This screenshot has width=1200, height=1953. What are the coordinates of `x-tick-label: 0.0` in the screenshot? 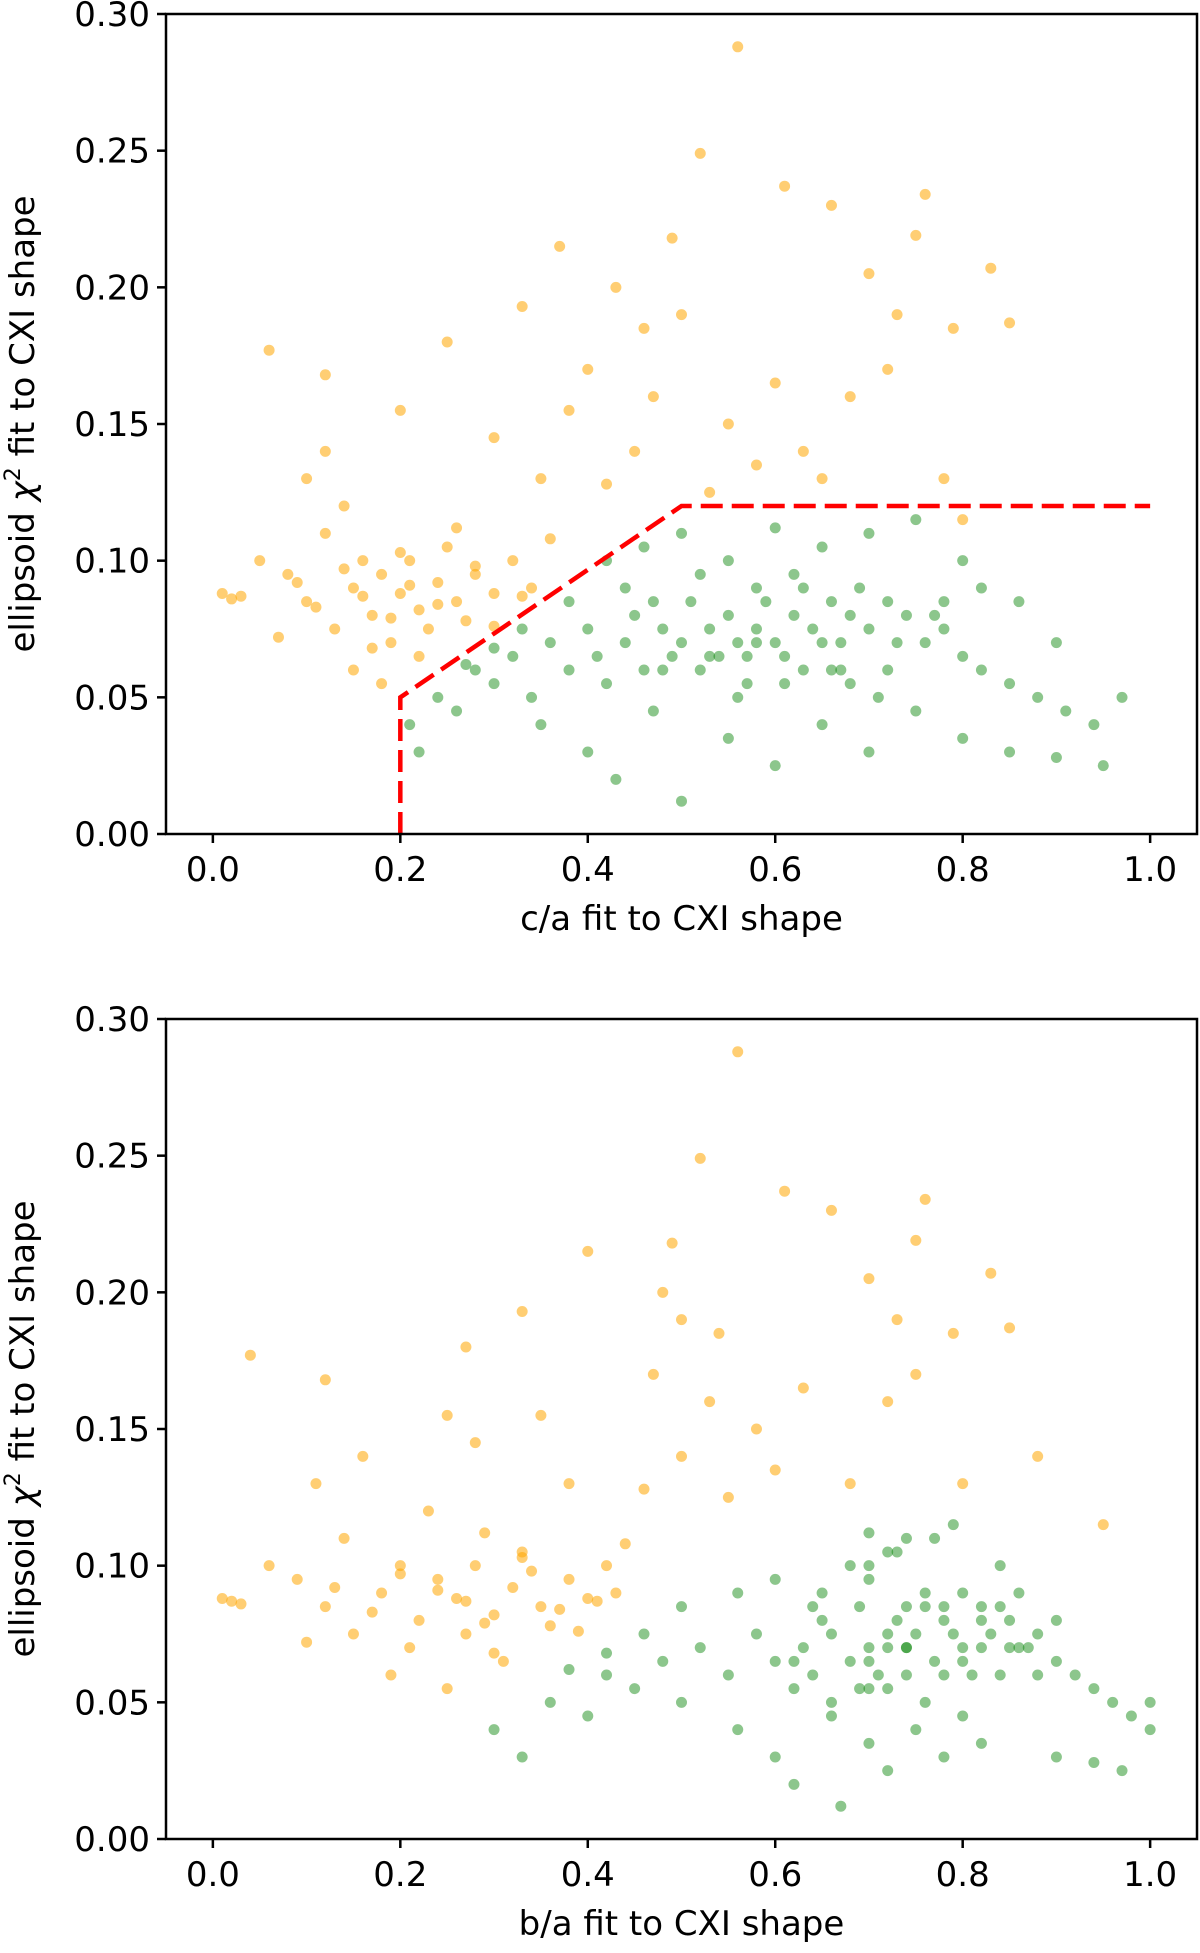 It's located at (213, 1875).